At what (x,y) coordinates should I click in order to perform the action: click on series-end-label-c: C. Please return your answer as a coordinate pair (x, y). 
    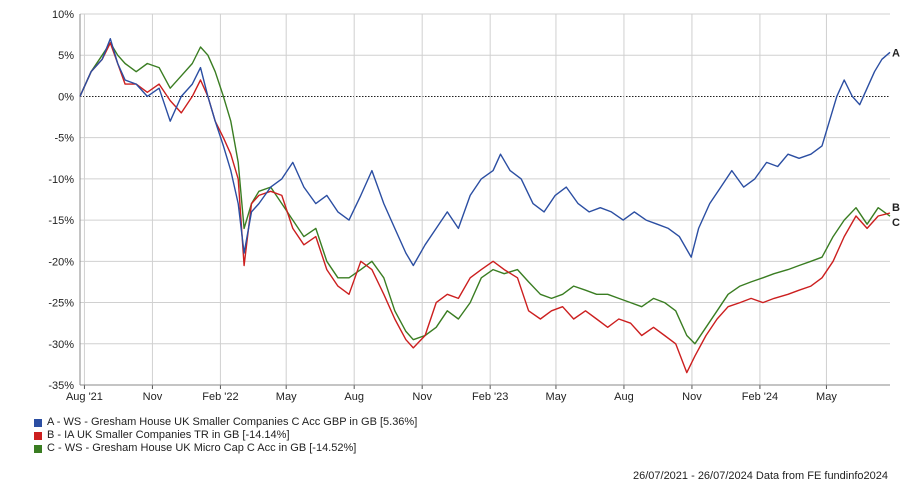
    Looking at the image, I should click on (896, 223).